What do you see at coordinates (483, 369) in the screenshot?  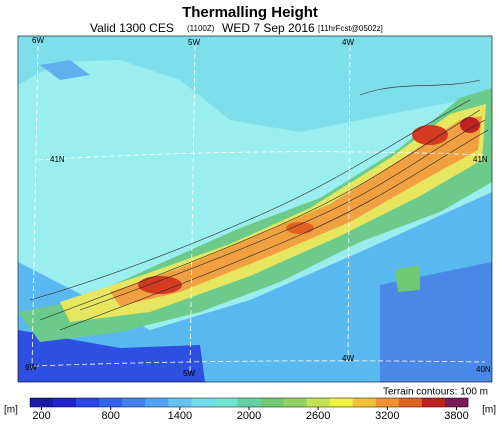 I see `grid-label: 40N` at bounding box center [483, 369].